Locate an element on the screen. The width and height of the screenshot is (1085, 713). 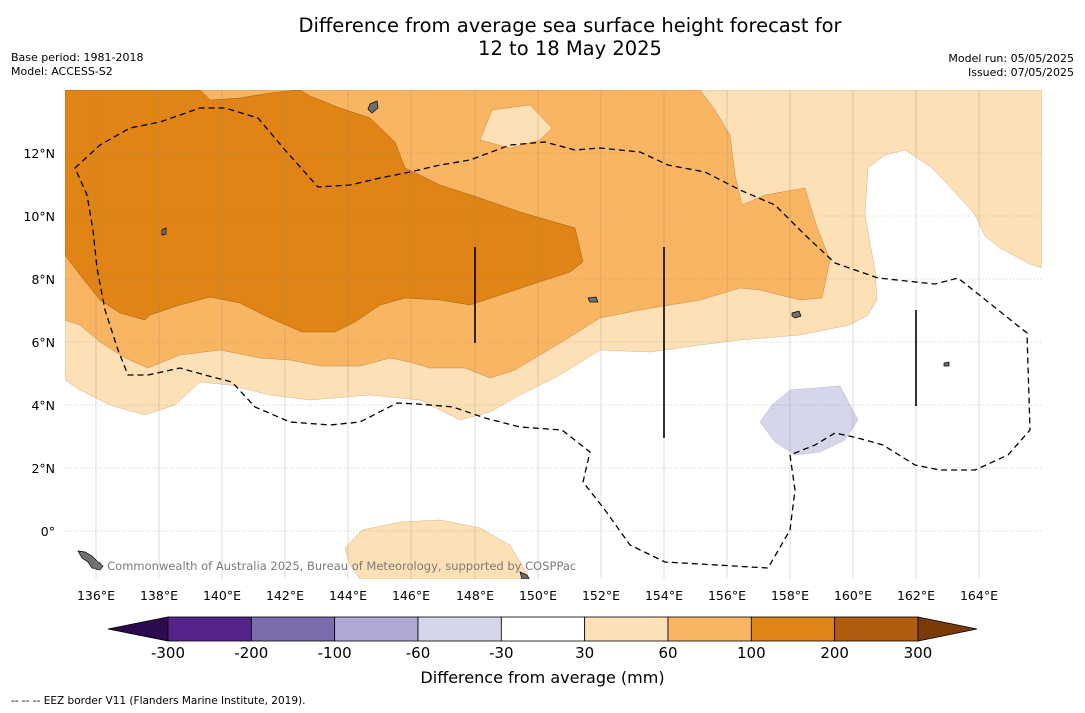
colorbar-tick-label: -200 is located at coordinates (251, 653).